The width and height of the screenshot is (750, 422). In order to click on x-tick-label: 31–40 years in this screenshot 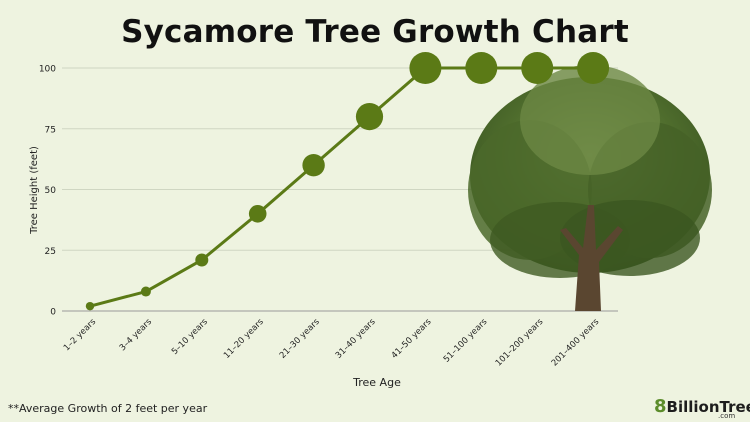, I will do `click(356, 339)`.